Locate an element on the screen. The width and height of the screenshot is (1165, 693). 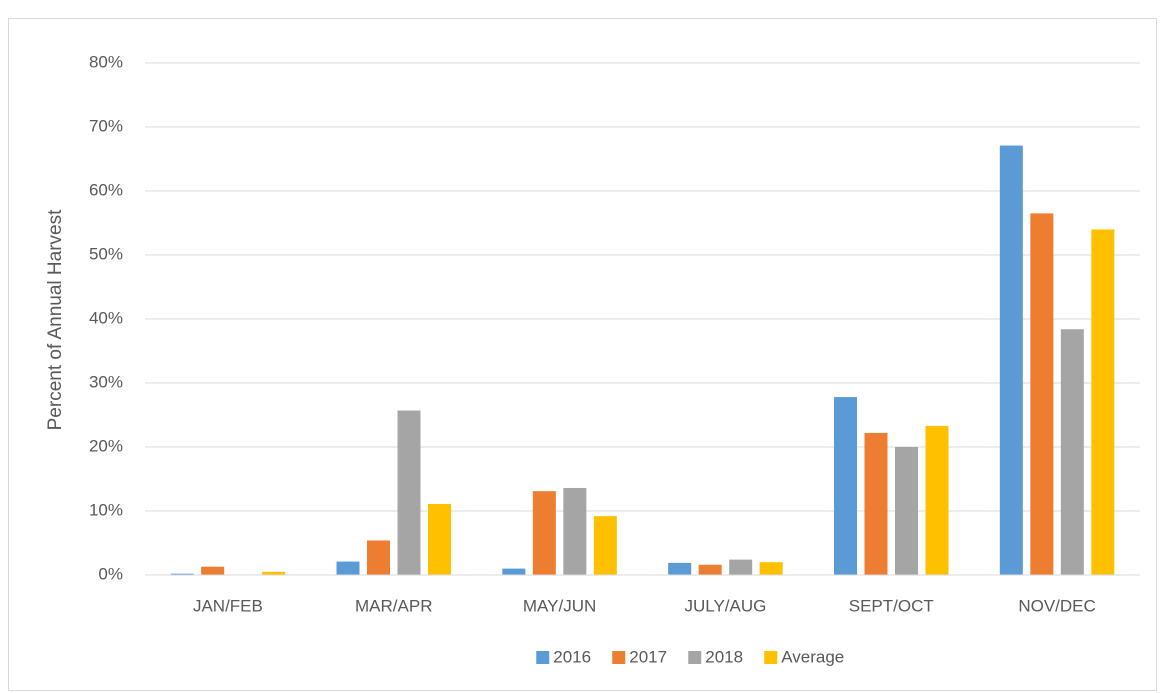
x-tick-label: JAN/FEB is located at coordinates (228, 605).